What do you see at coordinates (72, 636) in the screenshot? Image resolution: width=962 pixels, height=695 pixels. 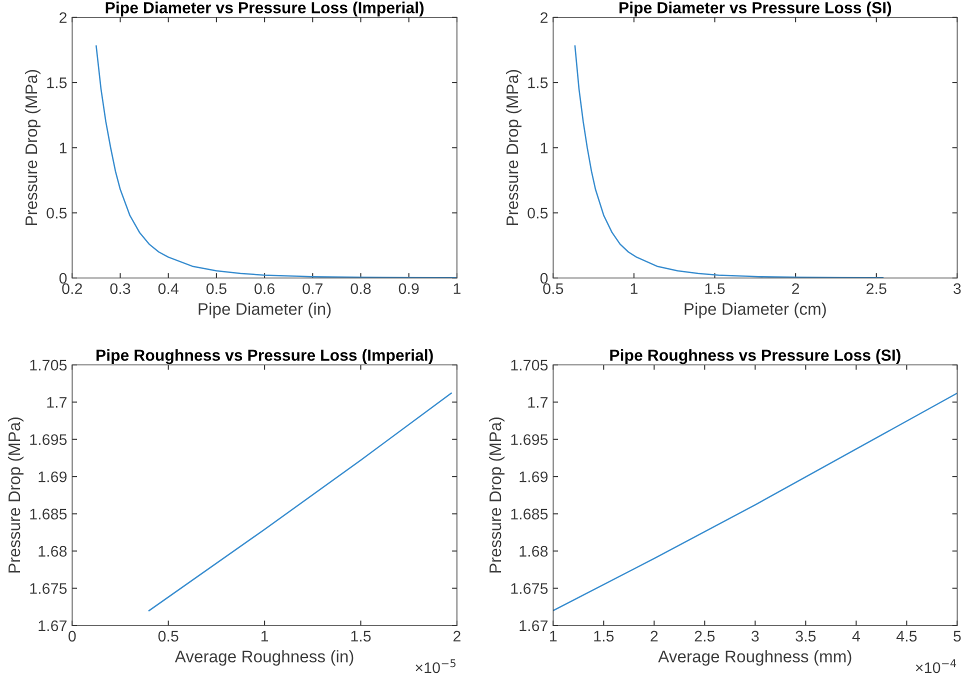 I see `x-tick-label: 0` at bounding box center [72, 636].